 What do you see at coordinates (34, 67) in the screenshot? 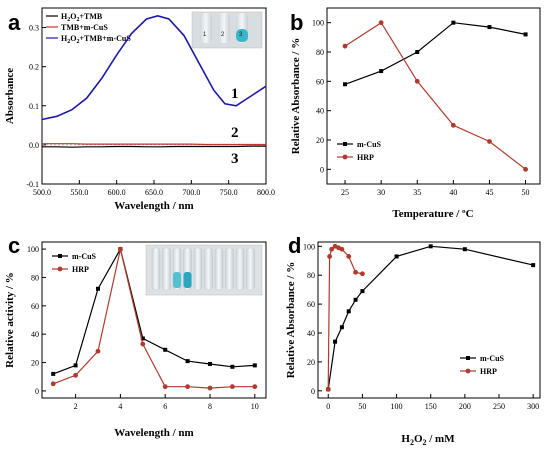
I see `y-tick-label: 0.2` at bounding box center [34, 67].